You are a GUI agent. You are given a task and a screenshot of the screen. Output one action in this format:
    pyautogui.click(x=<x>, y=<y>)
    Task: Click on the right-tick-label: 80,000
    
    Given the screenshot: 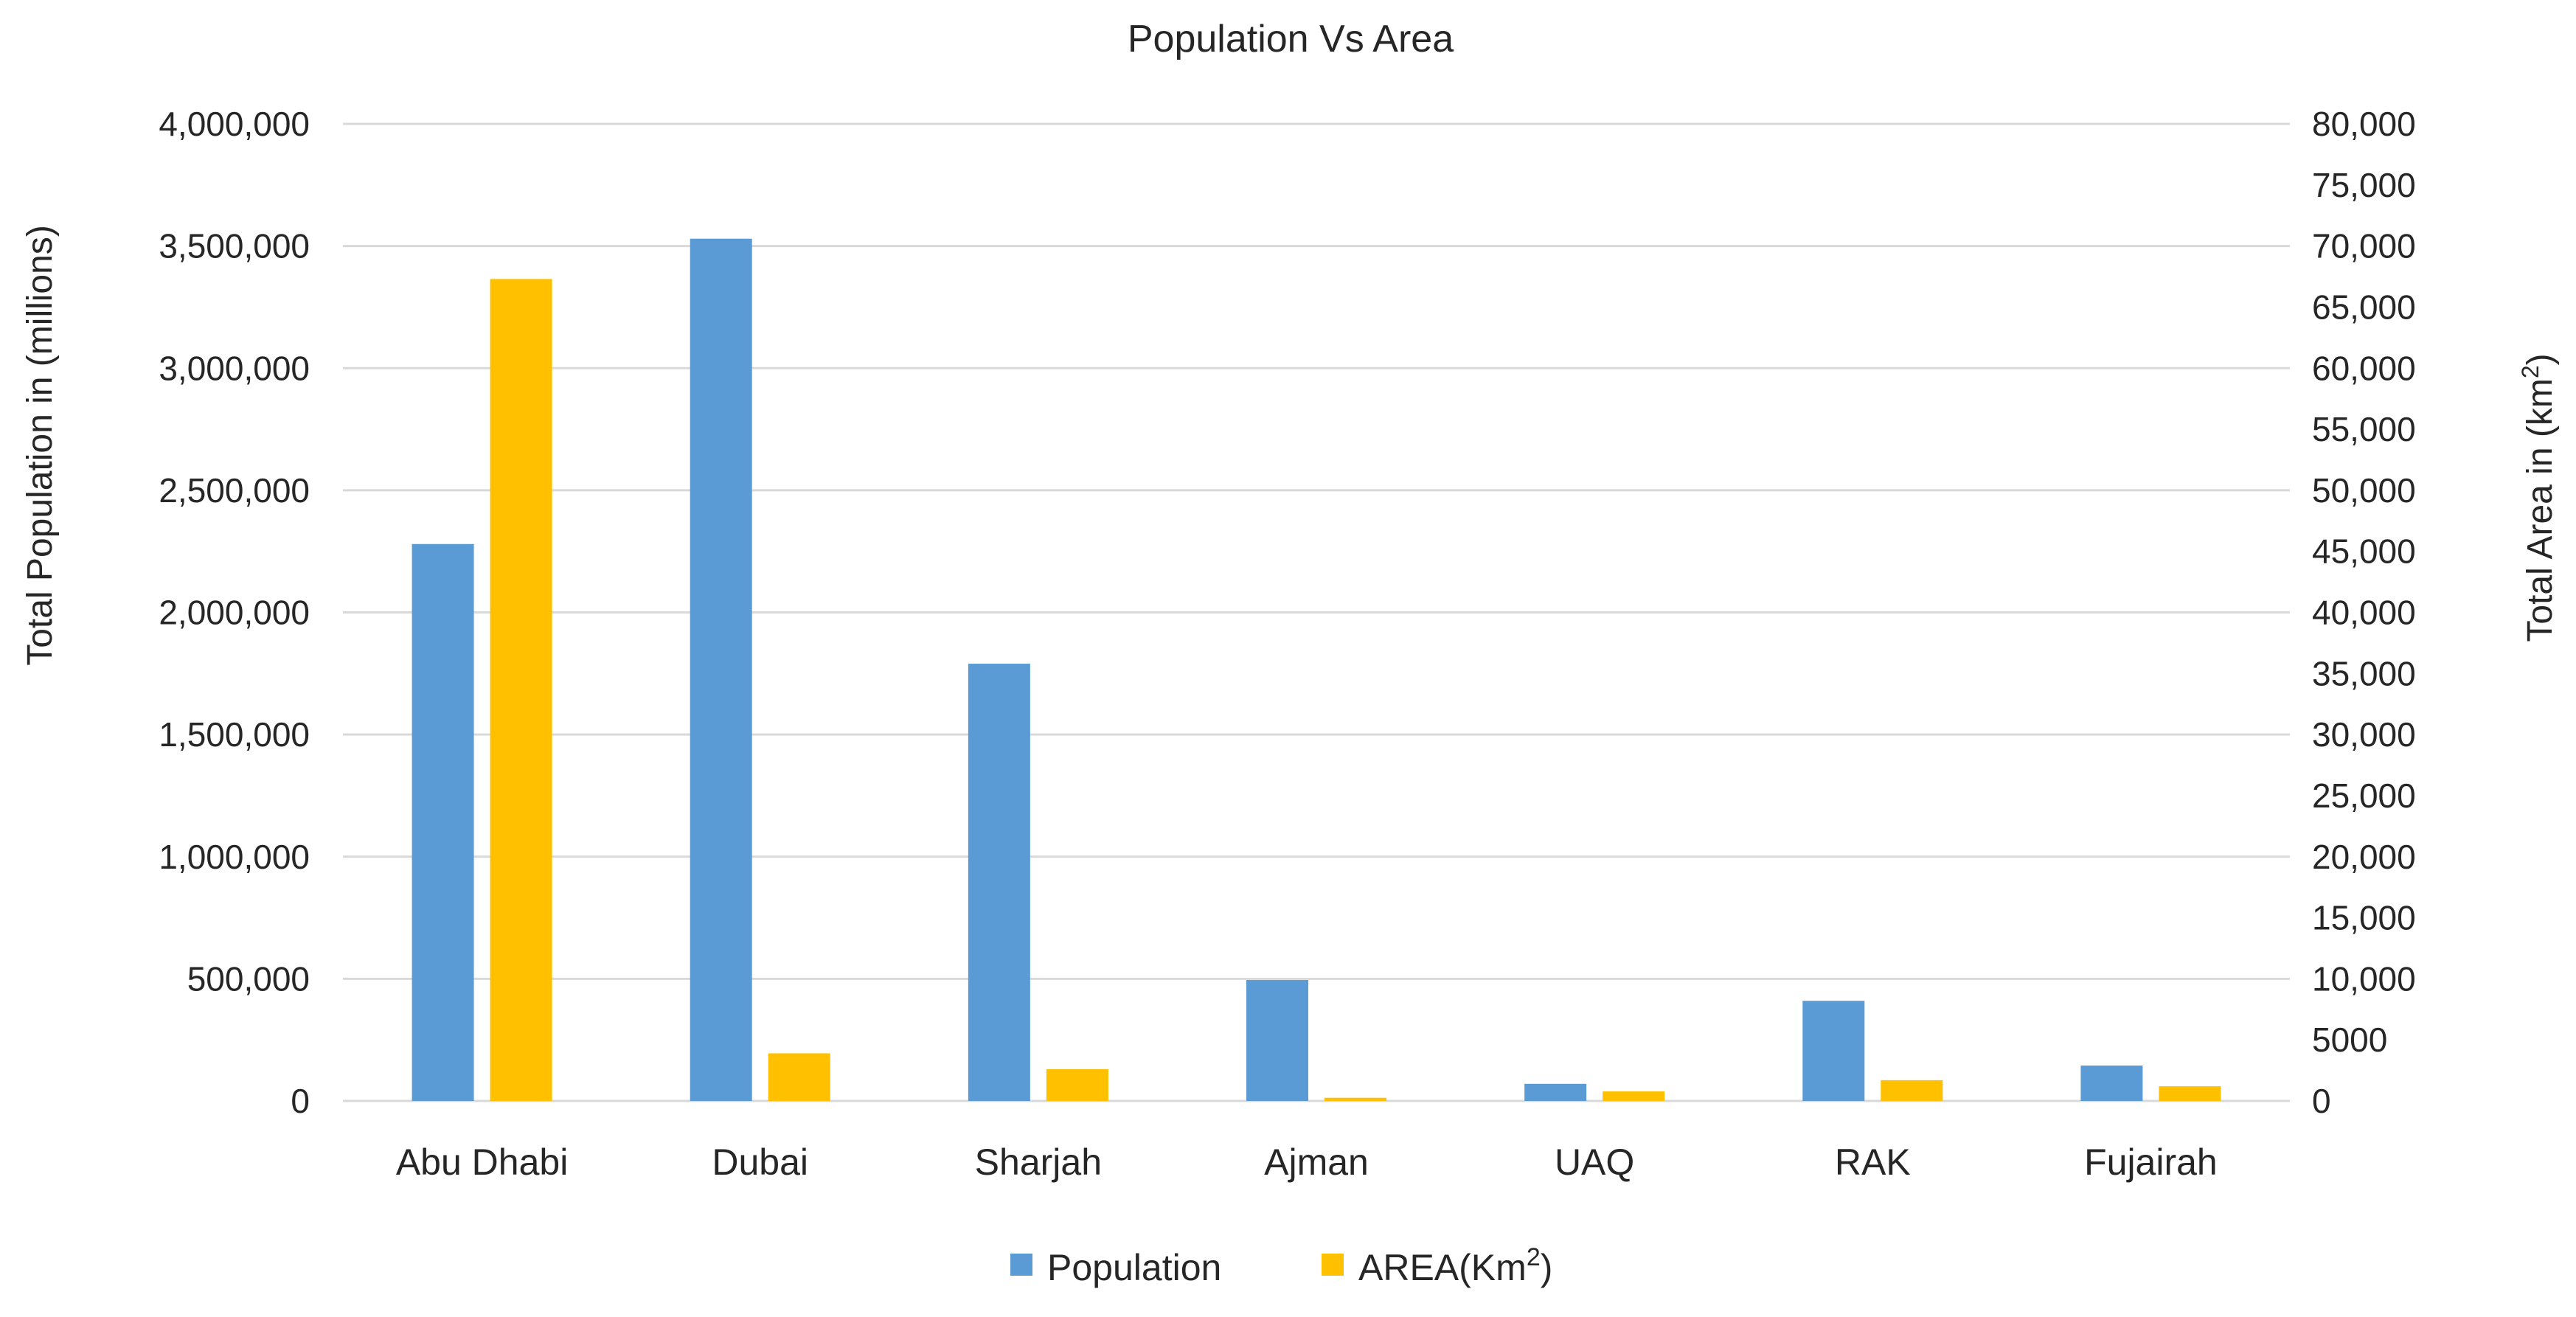 What is the action you would take?
    pyautogui.click(x=2364, y=124)
    